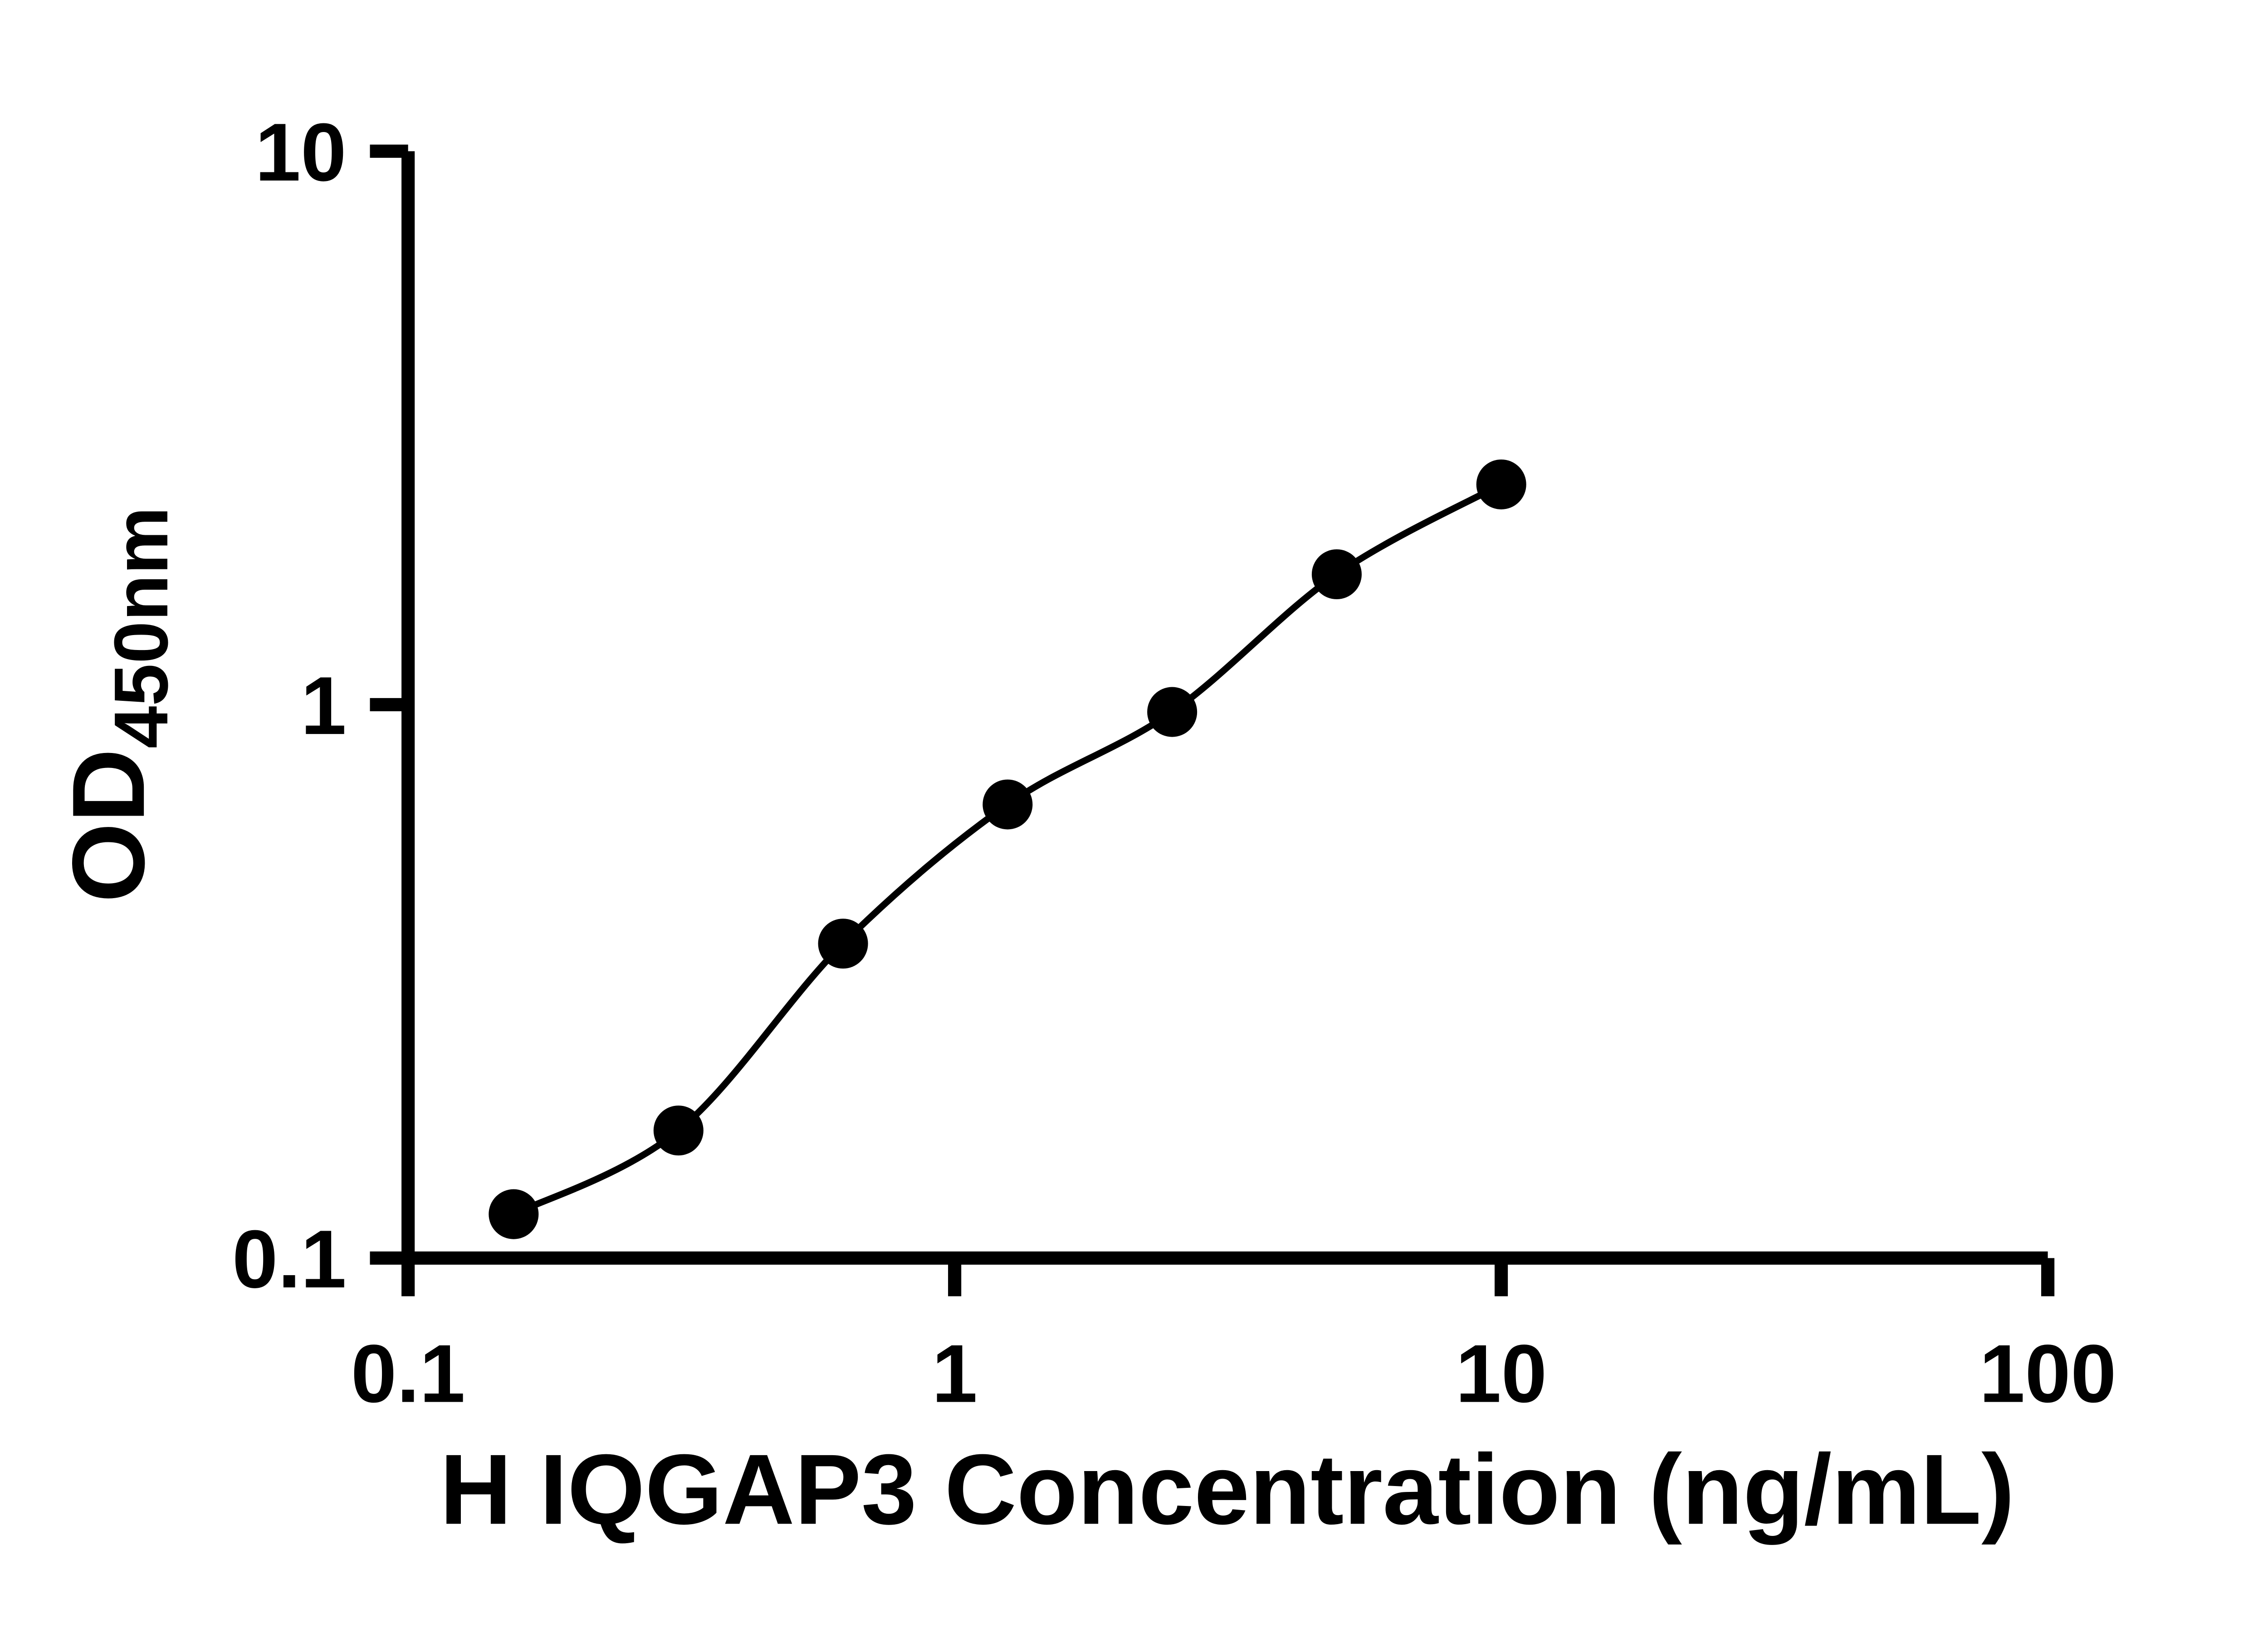  Describe the element at coordinates (408, 1374) in the screenshot. I see `x-tick-label: 0.1` at that location.